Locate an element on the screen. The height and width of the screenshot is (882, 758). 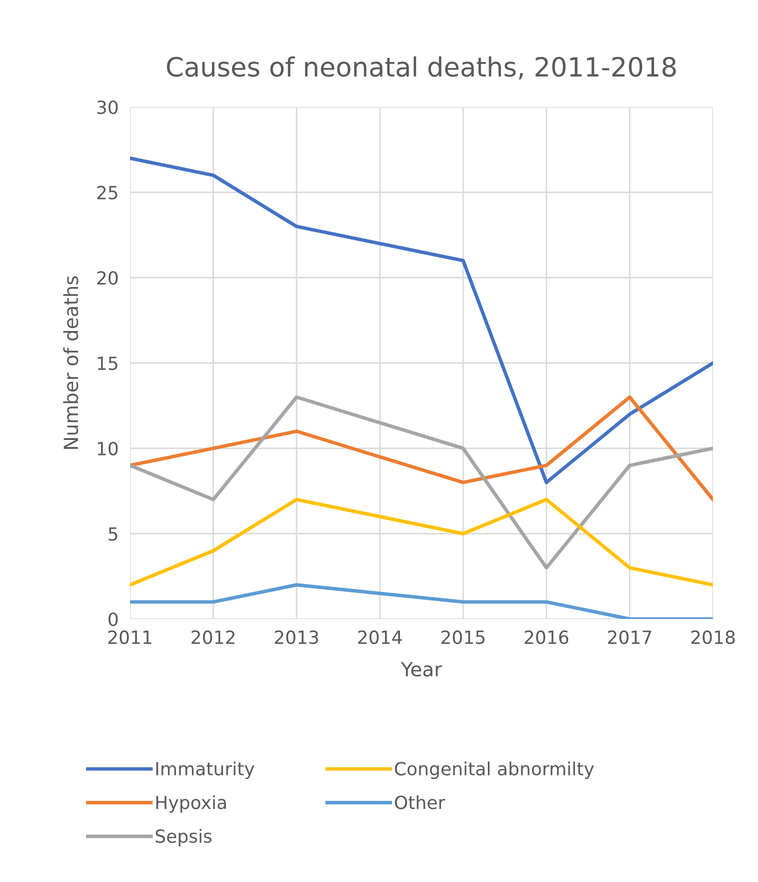
legend-label: Sepsis is located at coordinates (184, 837).